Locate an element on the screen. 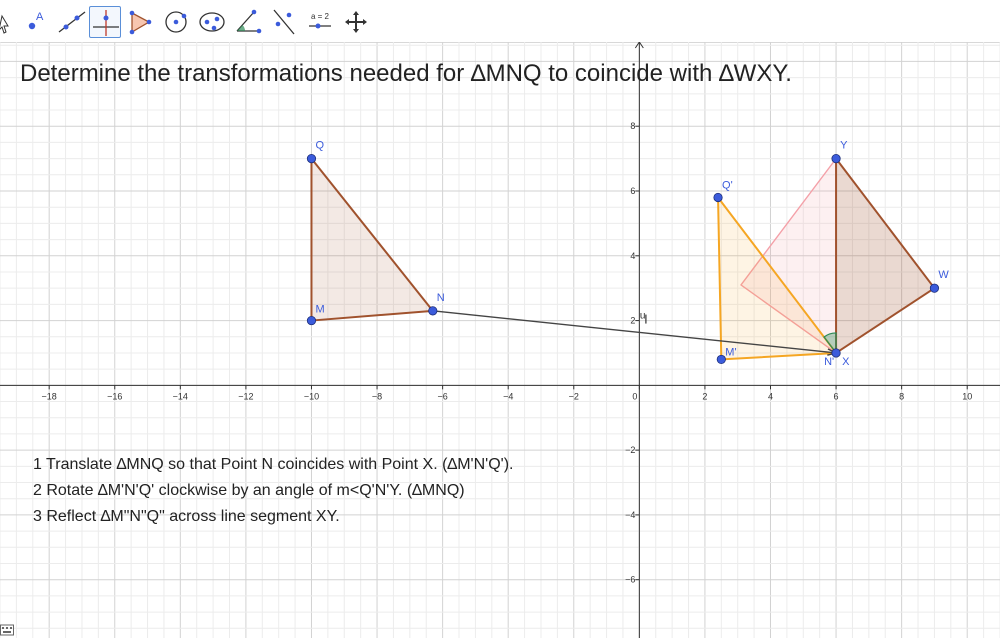 Image resolution: width=1000 pixels, height=638 pixels. x-tick-label: 6 is located at coordinates (836, 396).